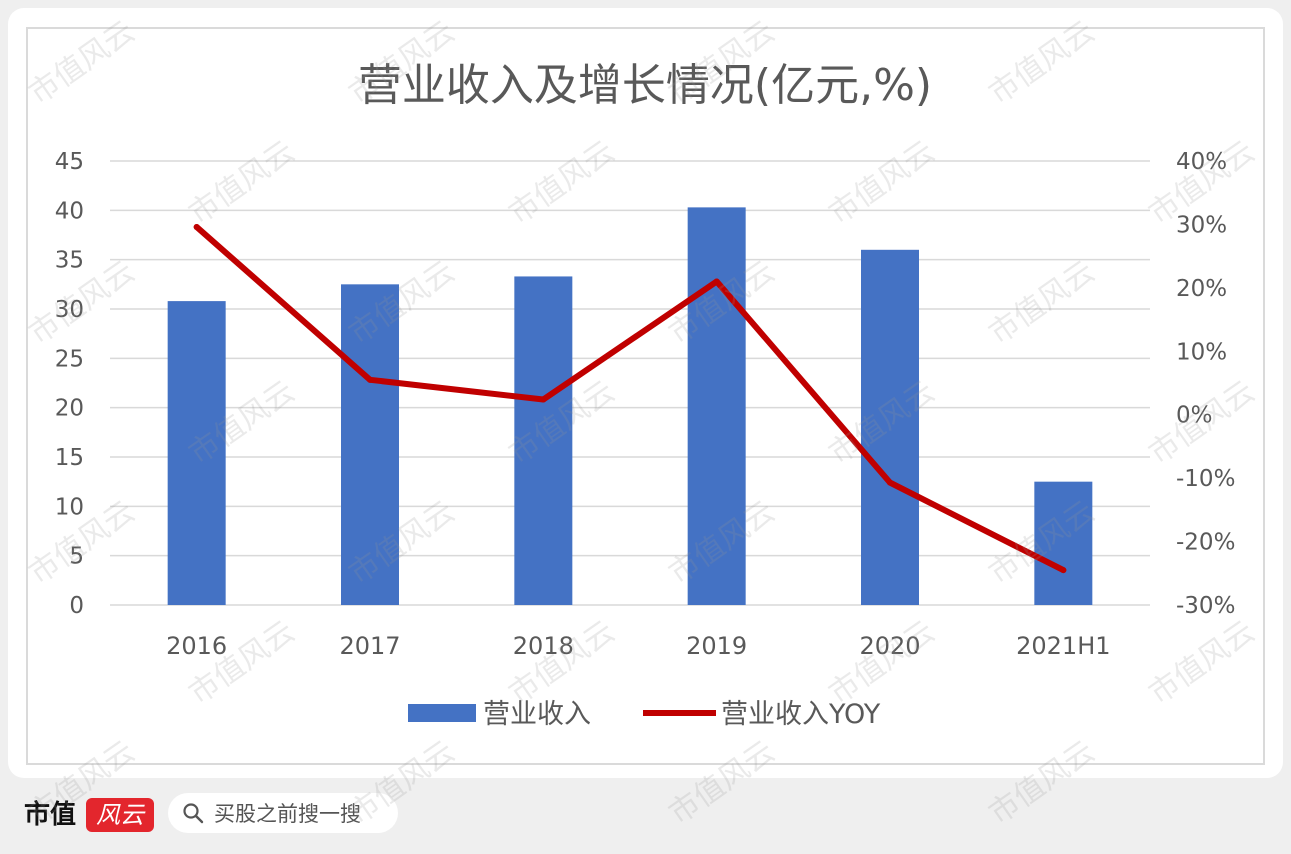  I want to click on yoy-point-2020, so click(890, 482).